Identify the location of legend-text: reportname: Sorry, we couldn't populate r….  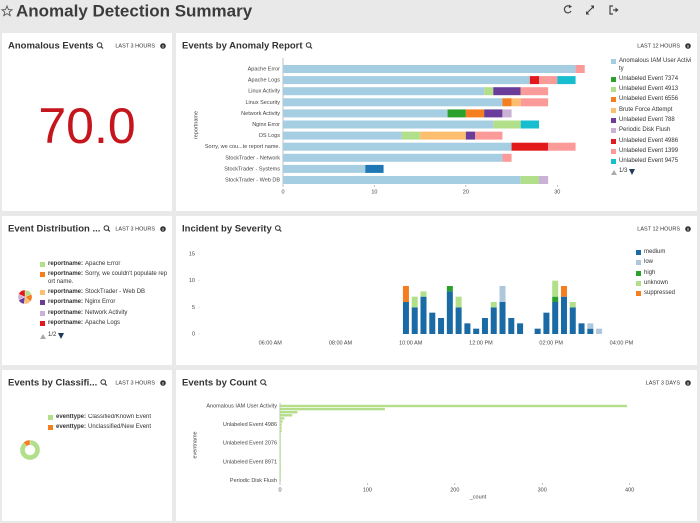
(108, 278).